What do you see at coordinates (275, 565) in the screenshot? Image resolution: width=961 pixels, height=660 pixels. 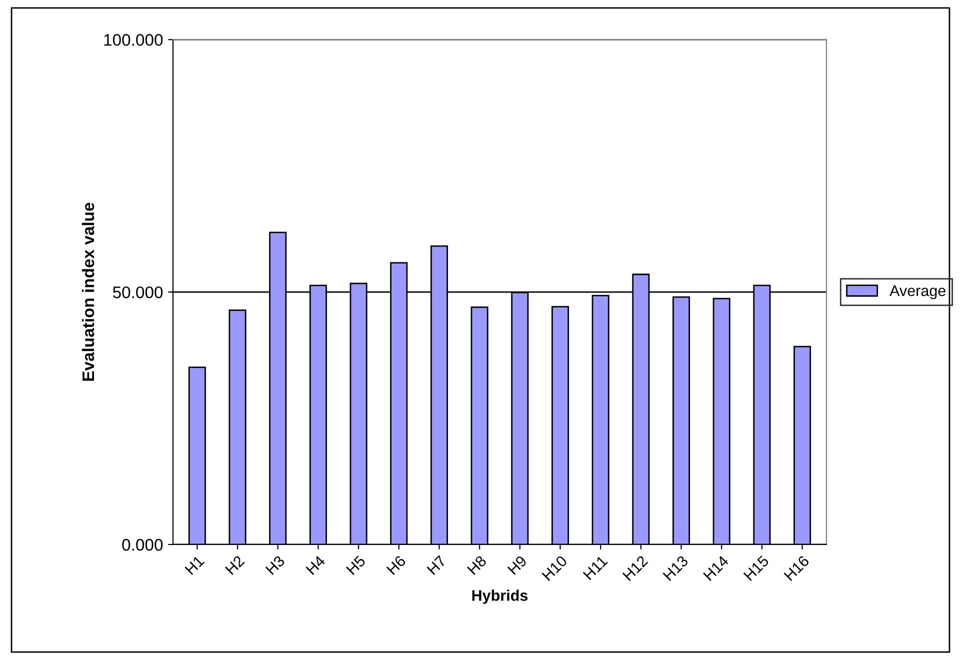 I see `x-tick-label: H3` at bounding box center [275, 565].